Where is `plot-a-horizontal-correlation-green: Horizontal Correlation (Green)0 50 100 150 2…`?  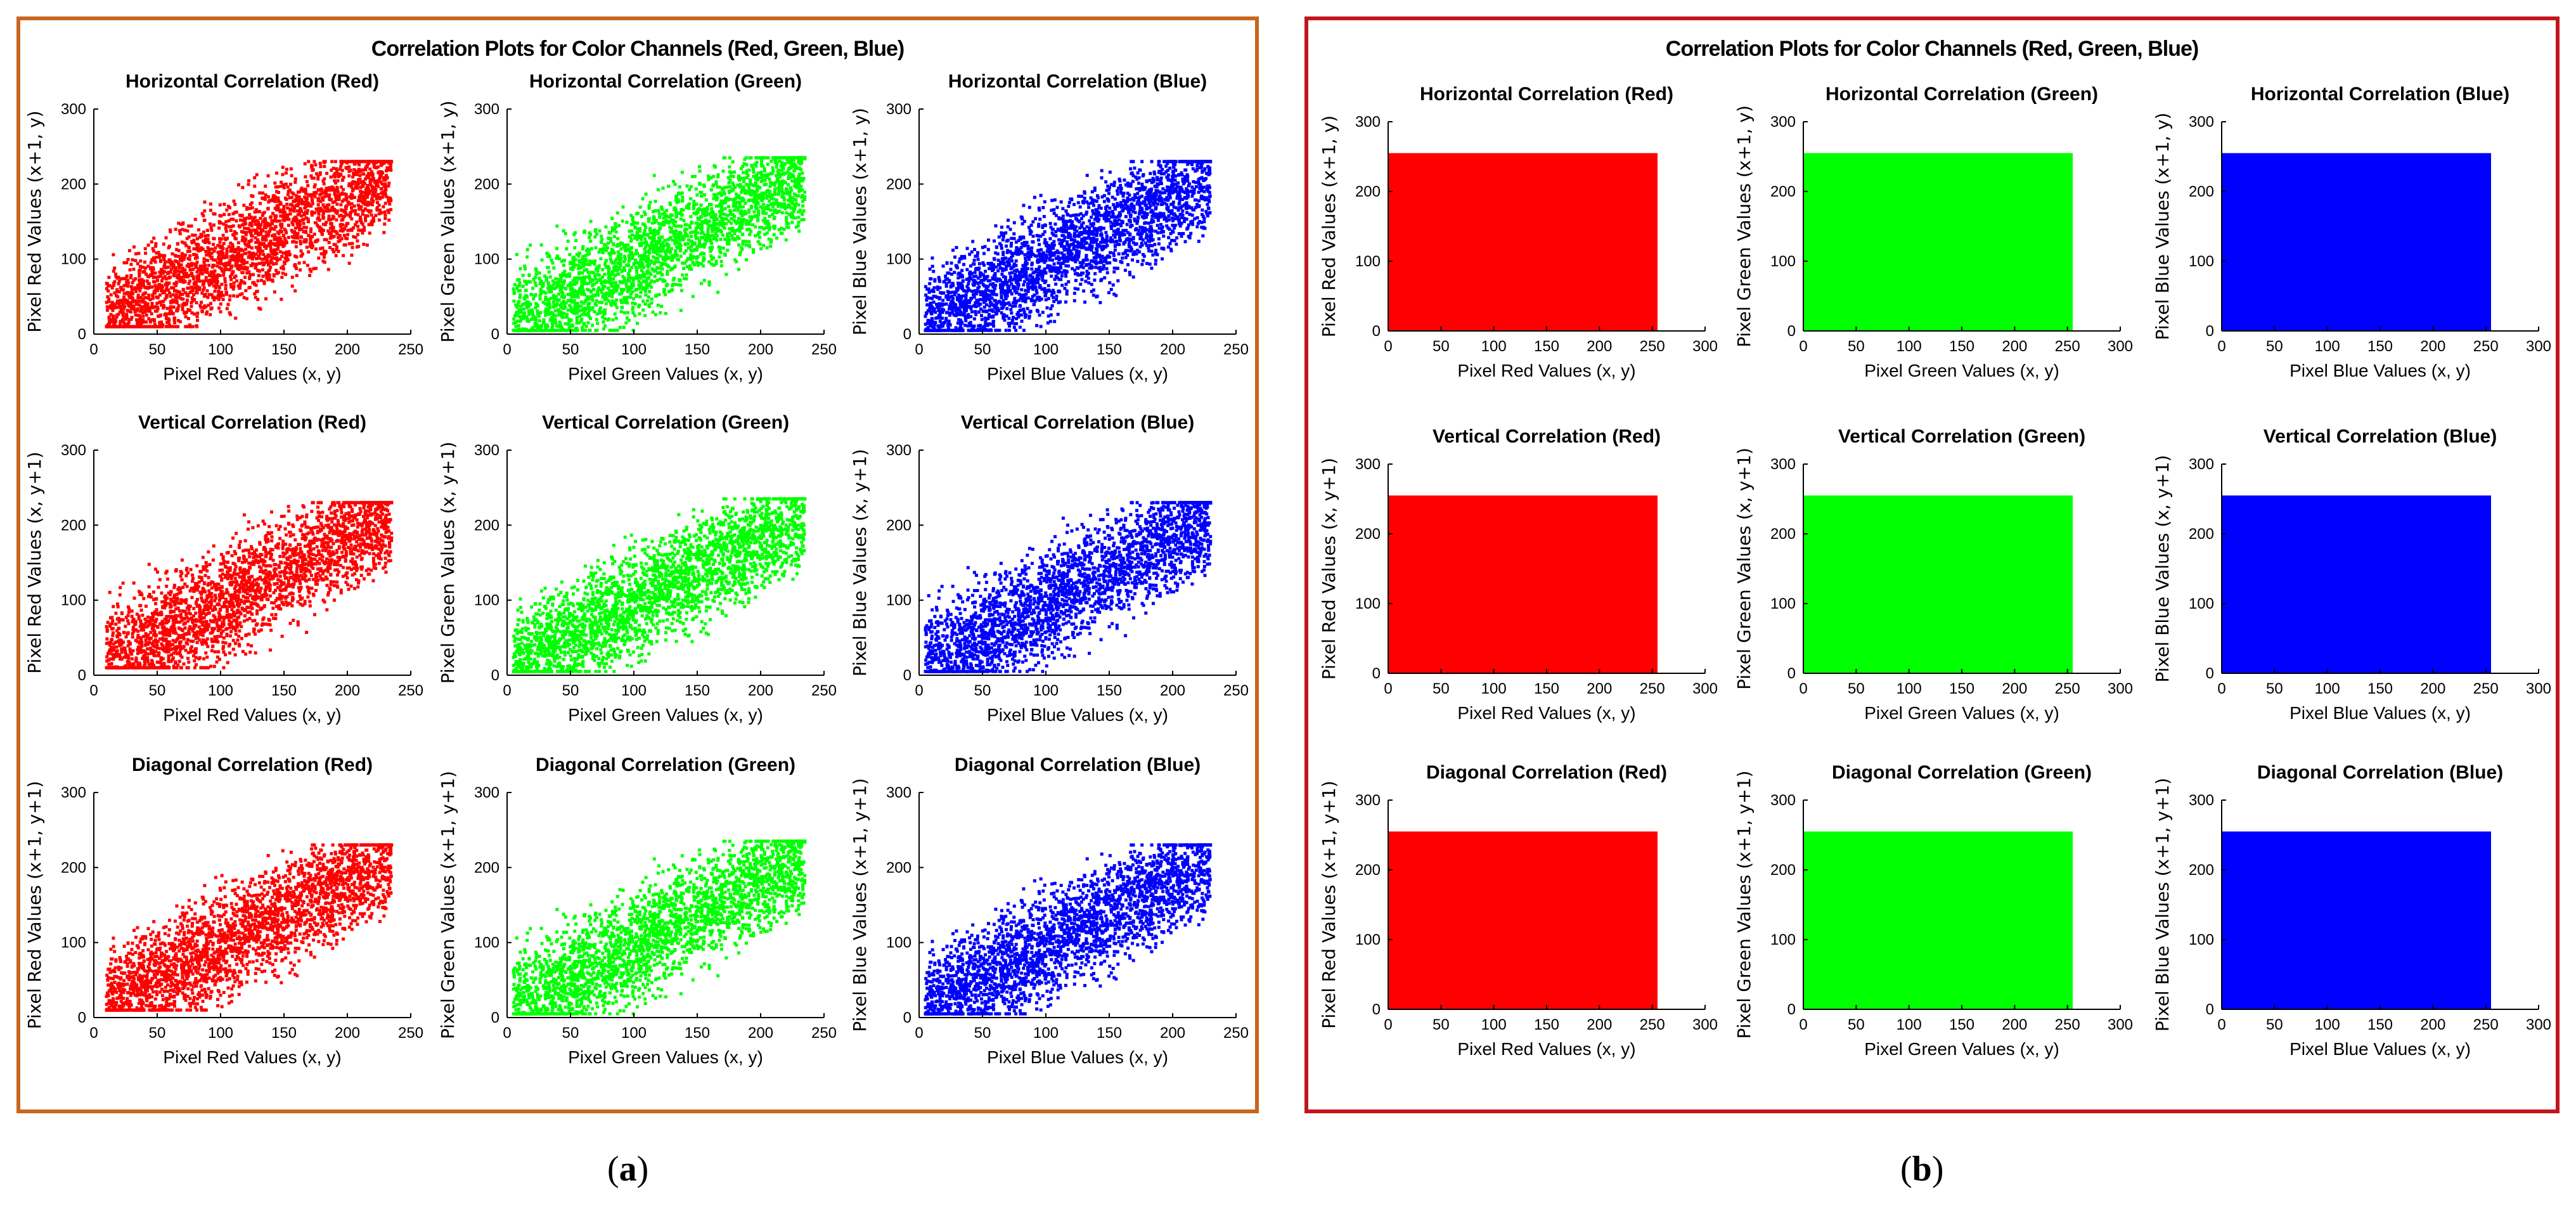
plot-a-horizontal-correlation-green: Horizontal Correlation (Green)0 50 100 150 2… is located at coordinates (637, 227).